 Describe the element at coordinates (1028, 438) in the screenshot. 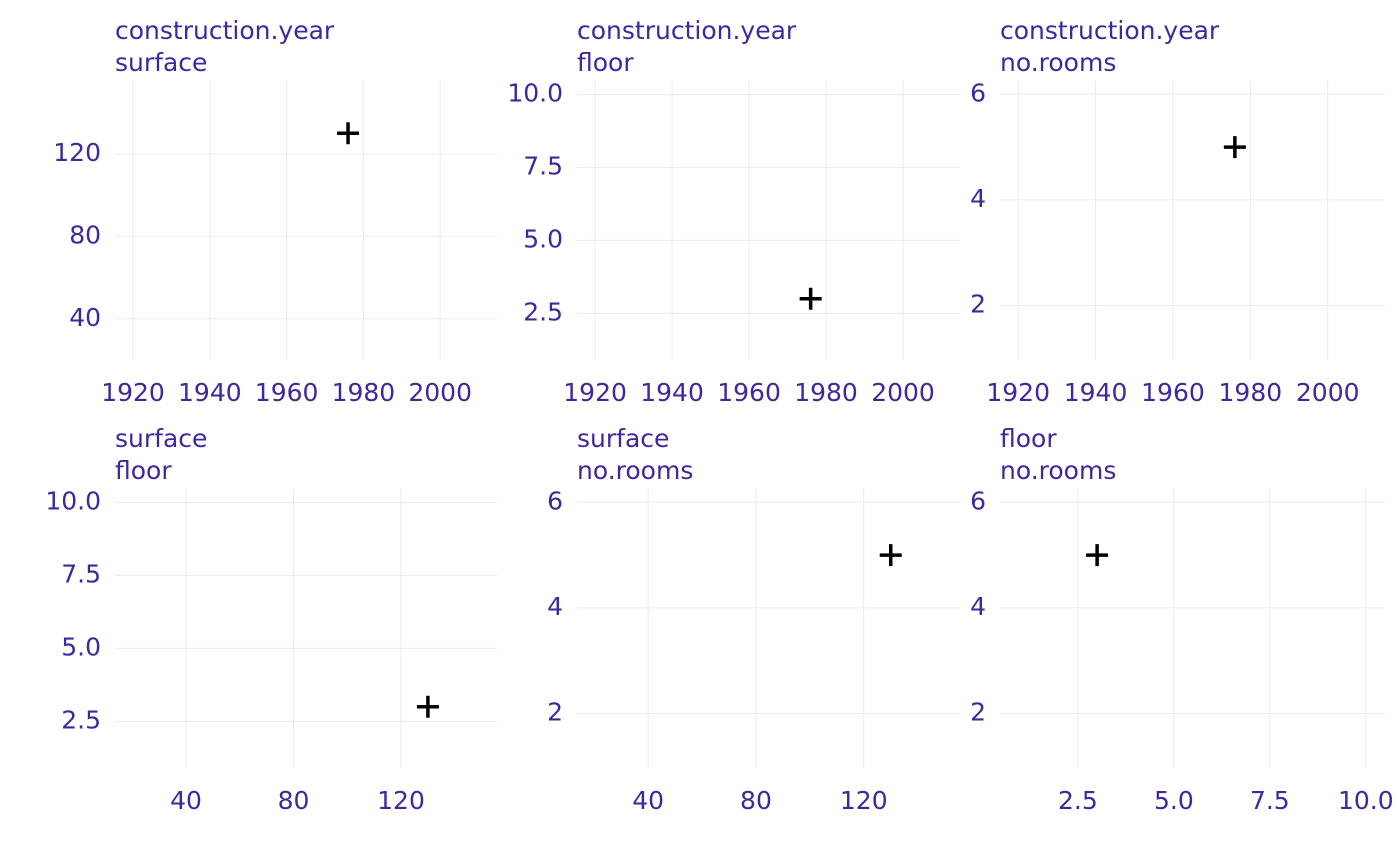

I see `panel-title: floor` at that location.